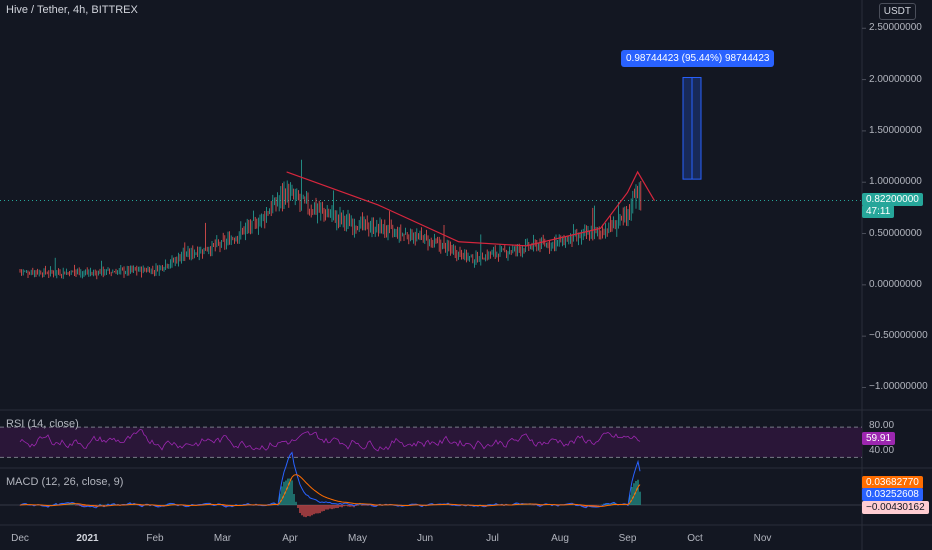 This screenshot has width=932, height=550. What do you see at coordinates (895, 28) in the screenshot?
I see `price-tick-label: 2.50000000` at bounding box center [895, 28].